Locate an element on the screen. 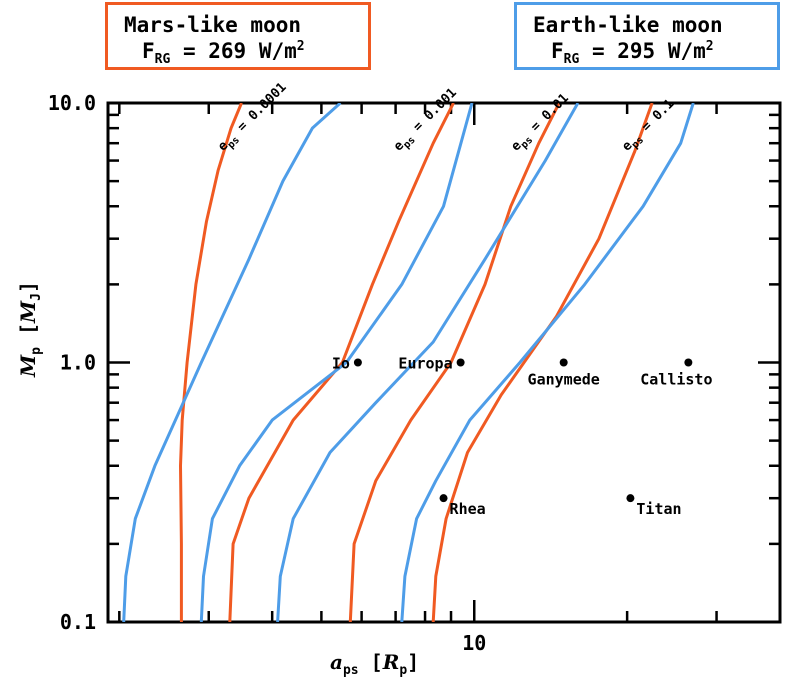  legend-earth-flux-value: = 295 W/m is located at coordinates (648, 51).